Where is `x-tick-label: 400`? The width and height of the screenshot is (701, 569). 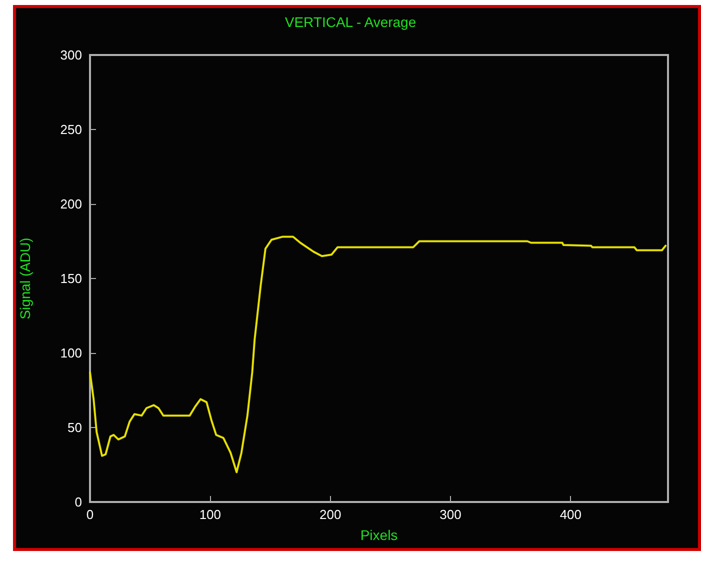
x-tick-label: 400 is located at coordinates (571, 514).